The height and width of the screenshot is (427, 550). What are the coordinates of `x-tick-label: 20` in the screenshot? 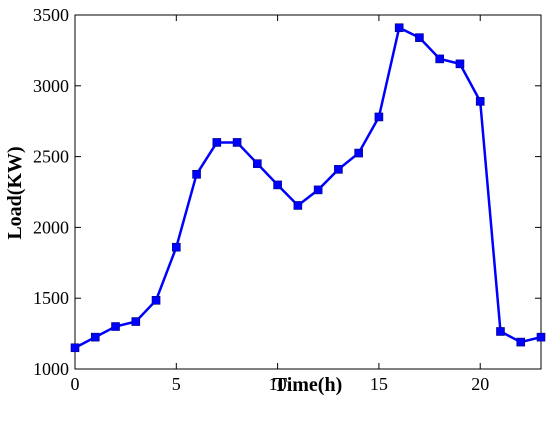 It's located at (480, 384).